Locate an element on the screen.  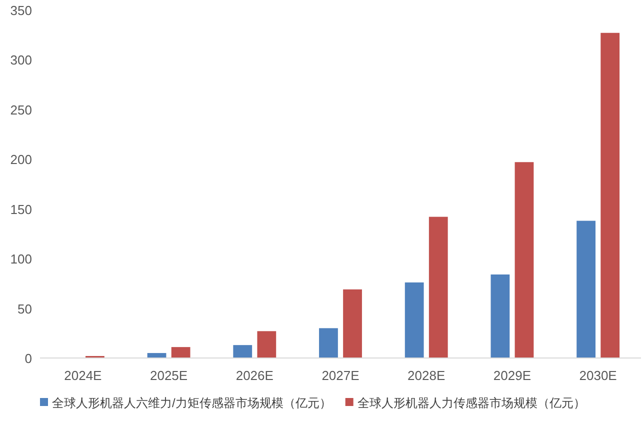
x-tick-label: 2026E is located at coordinates (255, 375).